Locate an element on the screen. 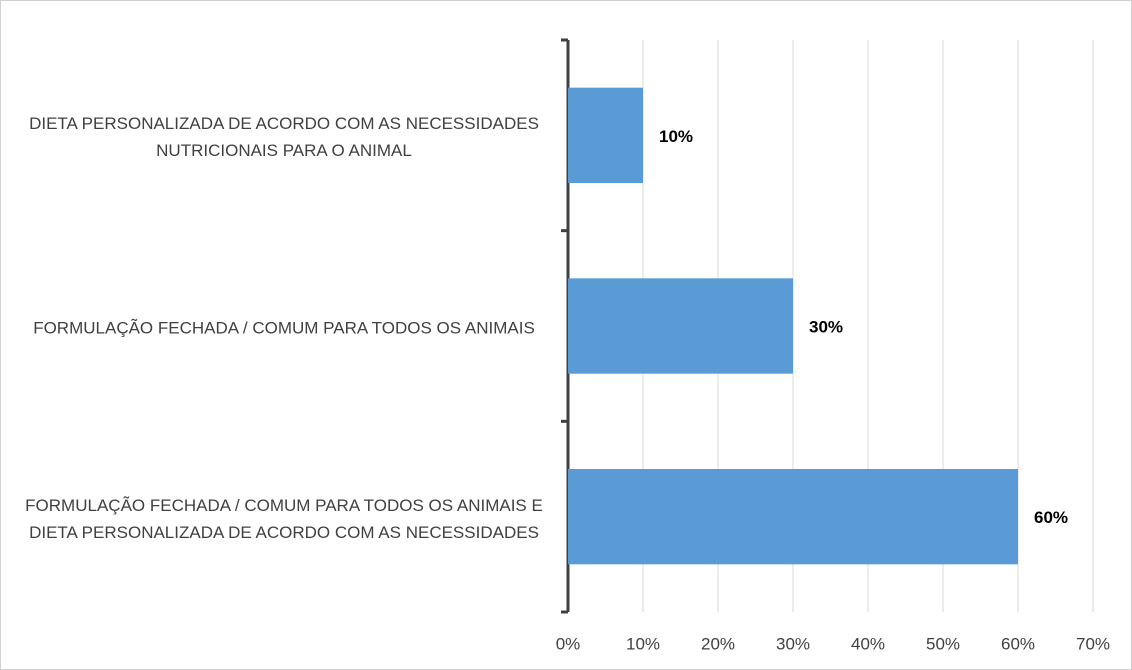 The width and height of the screenshot is (1132, 670). x-tick-label: 30% is located at coordinates (793, 643).